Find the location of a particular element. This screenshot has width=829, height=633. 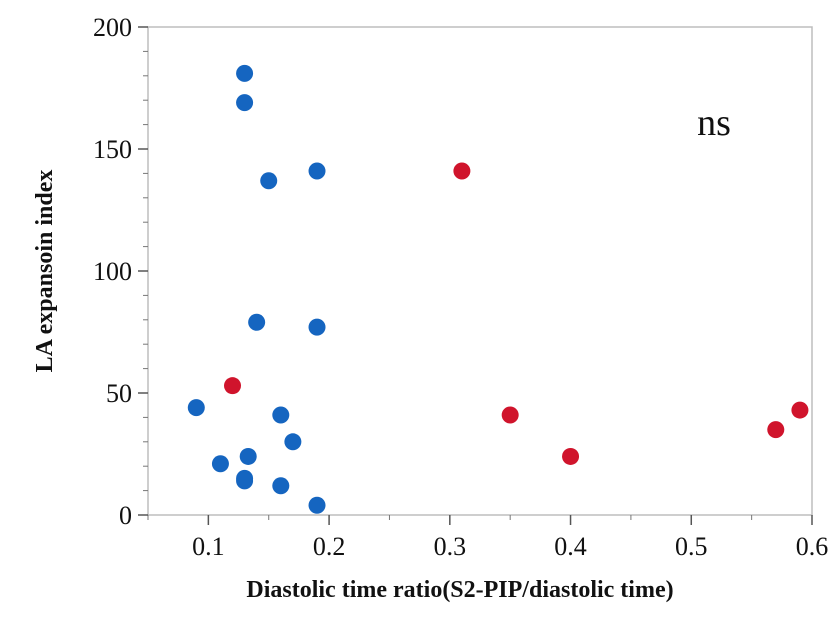

y-tick-label: 50 is located at coordinates (119, 393).